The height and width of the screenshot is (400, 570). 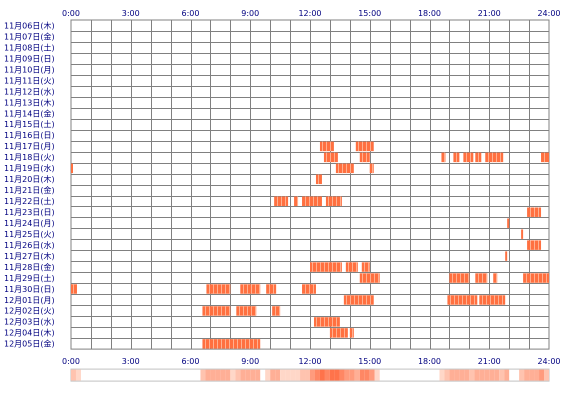 What do you see at coordinates (29, 157) in the screenshot?
I see `row-label: 11月18日(火)` at bounding box center [29, 157].